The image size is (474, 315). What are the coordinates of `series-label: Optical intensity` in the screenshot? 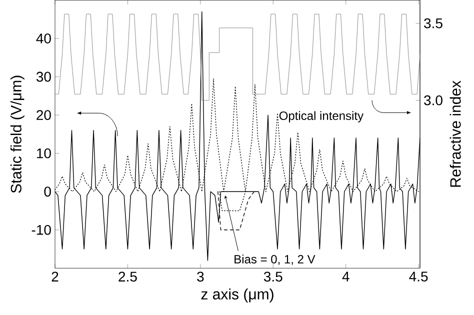 It's located at (321, 116).